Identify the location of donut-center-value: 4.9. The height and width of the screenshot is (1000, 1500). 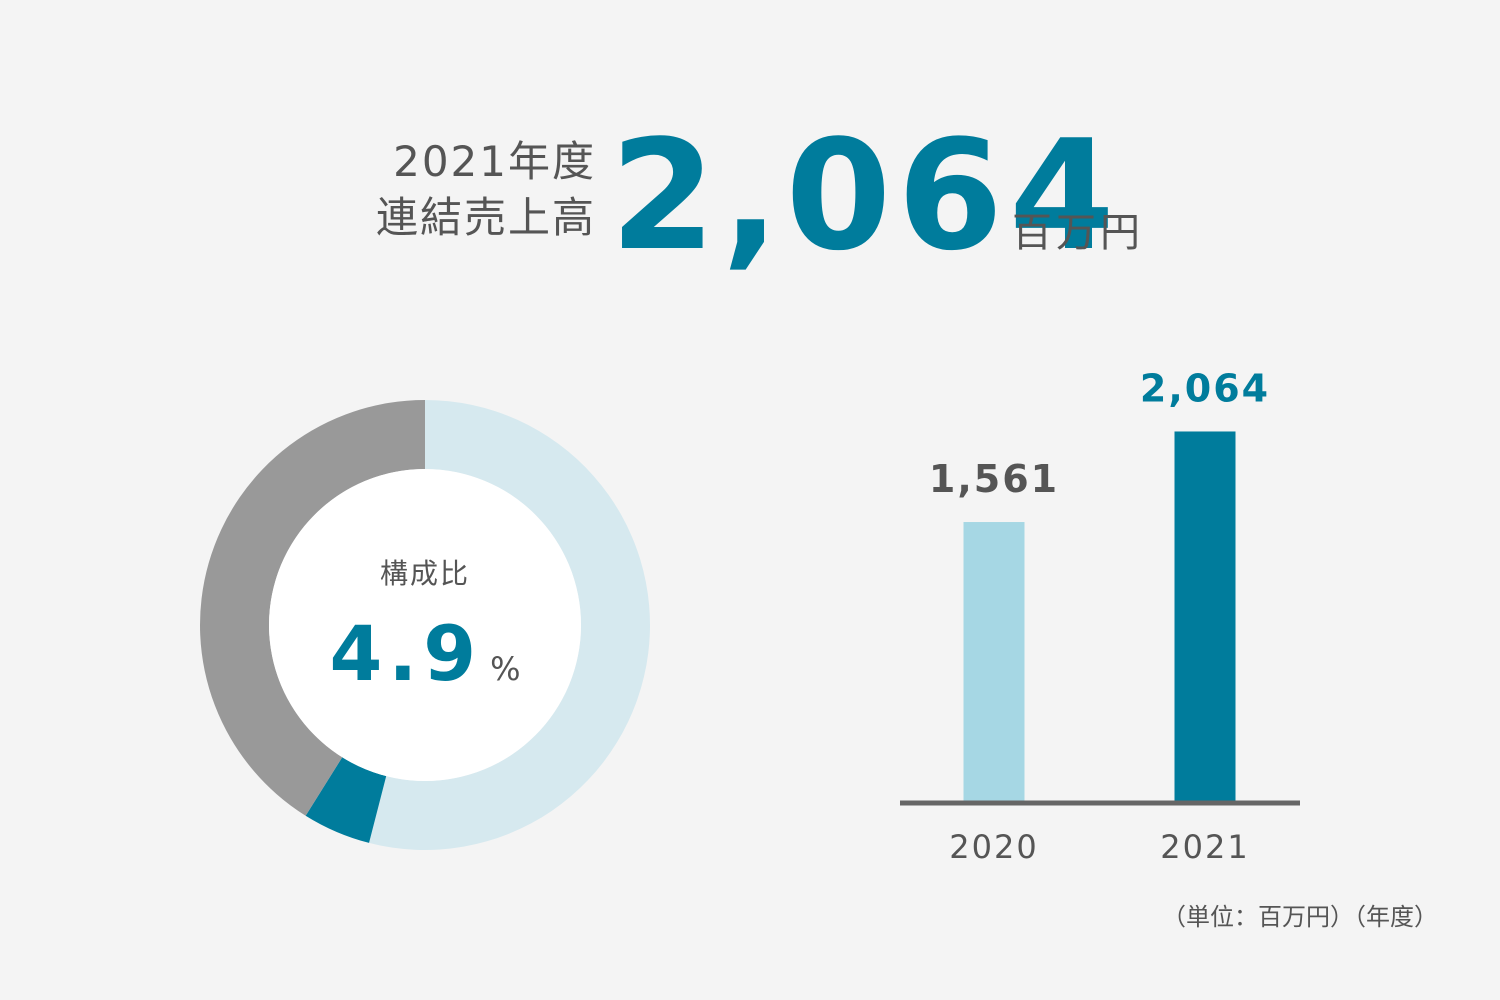
(406, 653).